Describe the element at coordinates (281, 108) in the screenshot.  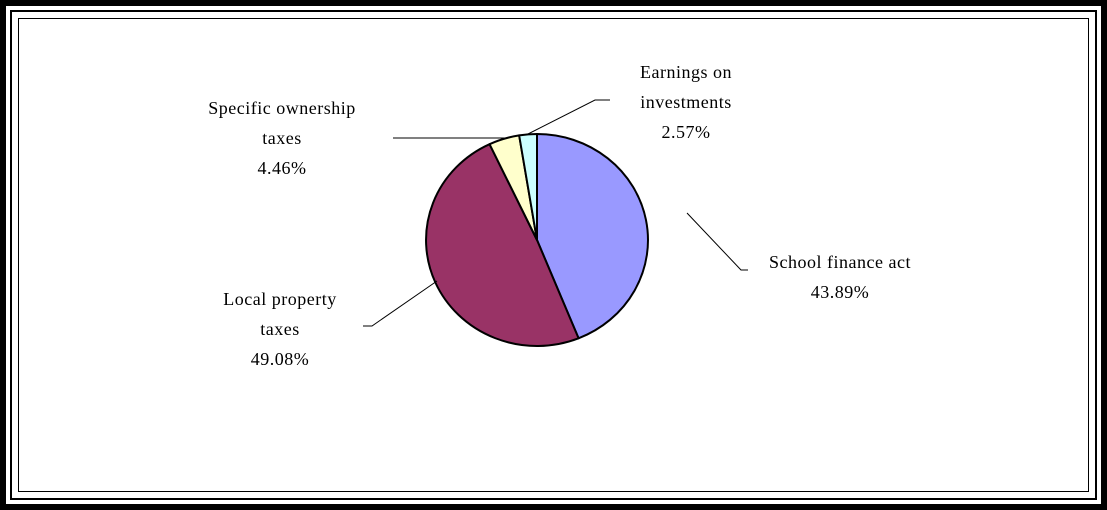
I see `slice-label-line: Specific ownership` at that location.